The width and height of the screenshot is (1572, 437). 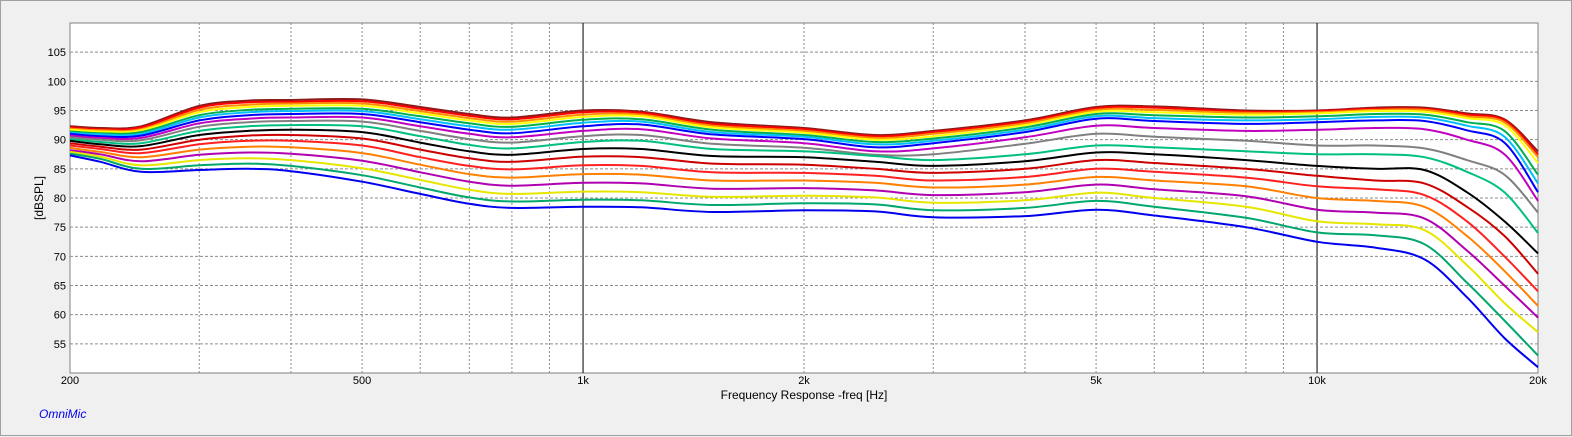 I want to click on y-tick-label: 60, so click(x=60, y=316).